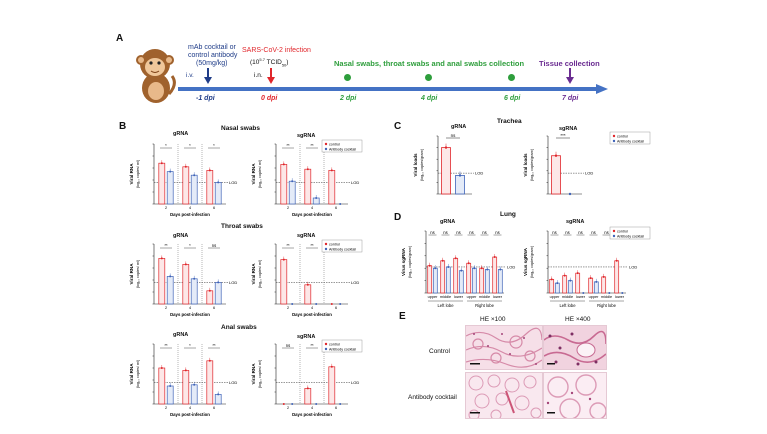  I want to click on legend-control-swatch, so click(326, 144).